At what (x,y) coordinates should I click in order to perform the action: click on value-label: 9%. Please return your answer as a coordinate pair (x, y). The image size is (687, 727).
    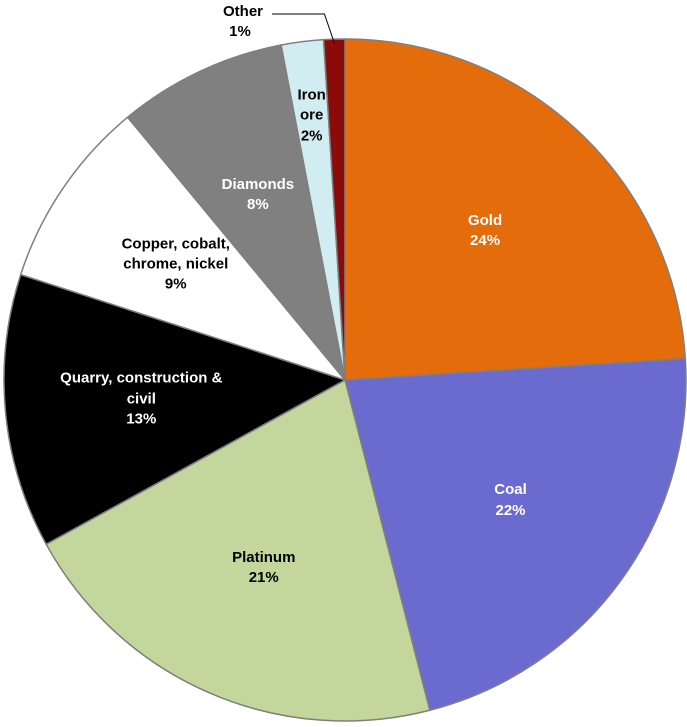
    Looking at the image, I should click on (175, 285).